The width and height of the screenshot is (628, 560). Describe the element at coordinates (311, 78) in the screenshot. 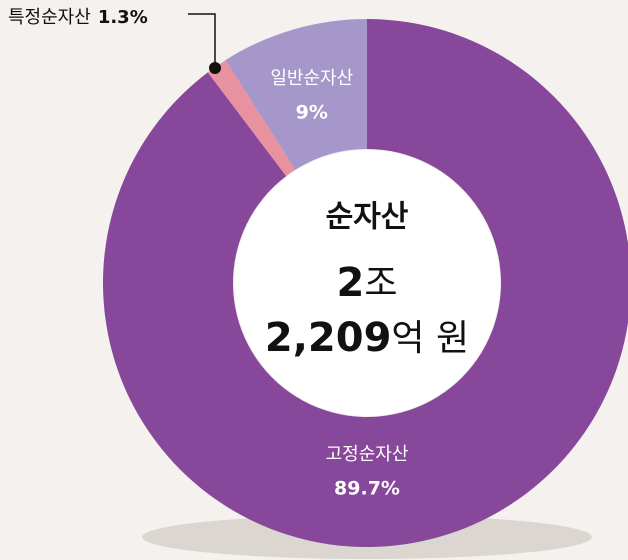

I see `slice-label: 일반순자산` at that location.